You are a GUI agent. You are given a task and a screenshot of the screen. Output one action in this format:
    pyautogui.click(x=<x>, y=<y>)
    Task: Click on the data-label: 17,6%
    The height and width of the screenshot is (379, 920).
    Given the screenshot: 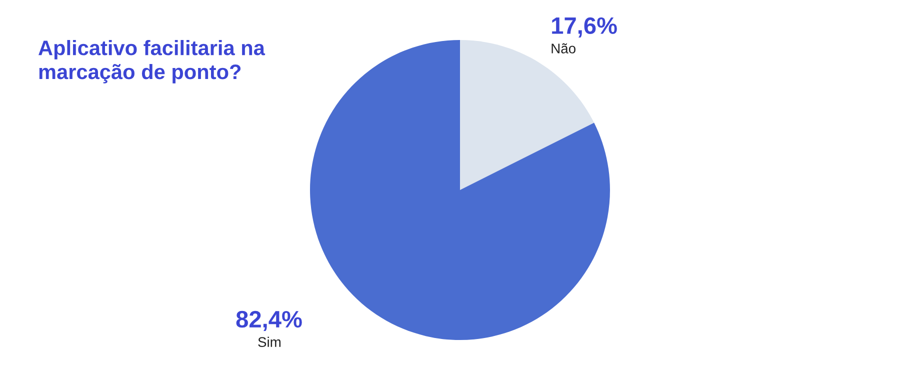 What is the action you would take?
    pyautogui.click(x=584, y=27)
    